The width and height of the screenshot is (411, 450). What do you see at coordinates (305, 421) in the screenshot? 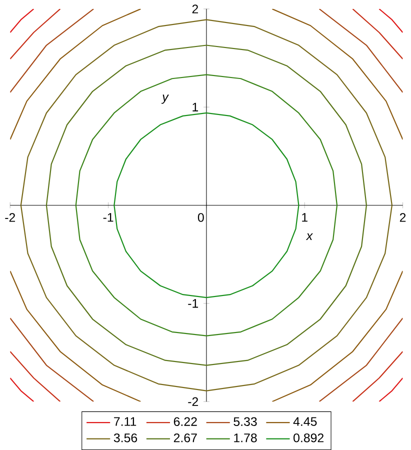
I see `legend-label: 4.45` at bounding box center [305, 421].